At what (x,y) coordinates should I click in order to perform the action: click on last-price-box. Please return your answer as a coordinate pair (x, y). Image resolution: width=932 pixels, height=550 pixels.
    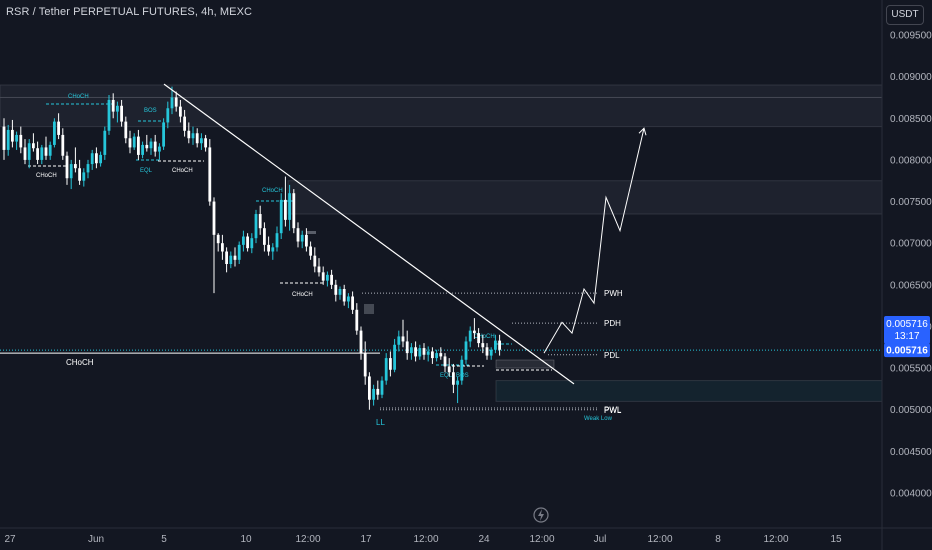
    Looking at the image, I should click on (907, 350).